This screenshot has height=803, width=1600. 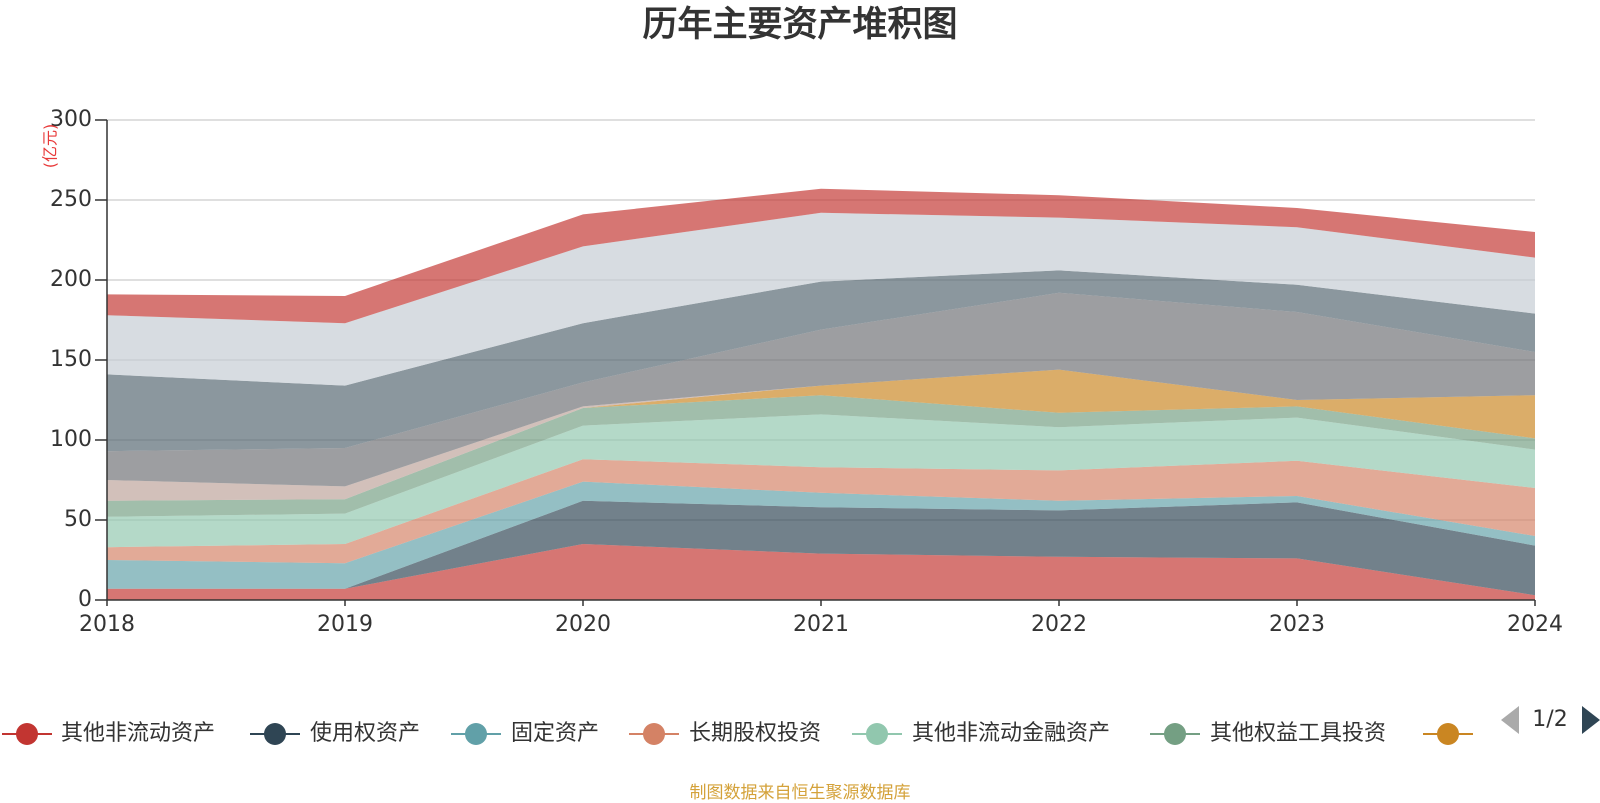 What do you see at coordinates (50, 146) in the screenshot?
I see `y-axis-unit-label: (亿元)` at bounding box center [50, 146].